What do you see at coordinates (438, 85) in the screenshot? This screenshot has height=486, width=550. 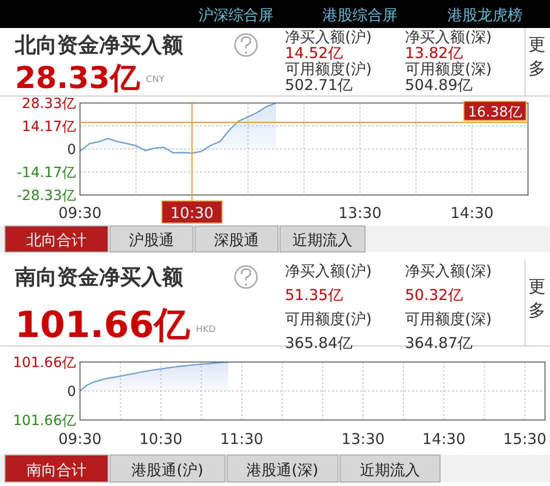 I see `text: 504.89亿` at bounding box center [438, 85].